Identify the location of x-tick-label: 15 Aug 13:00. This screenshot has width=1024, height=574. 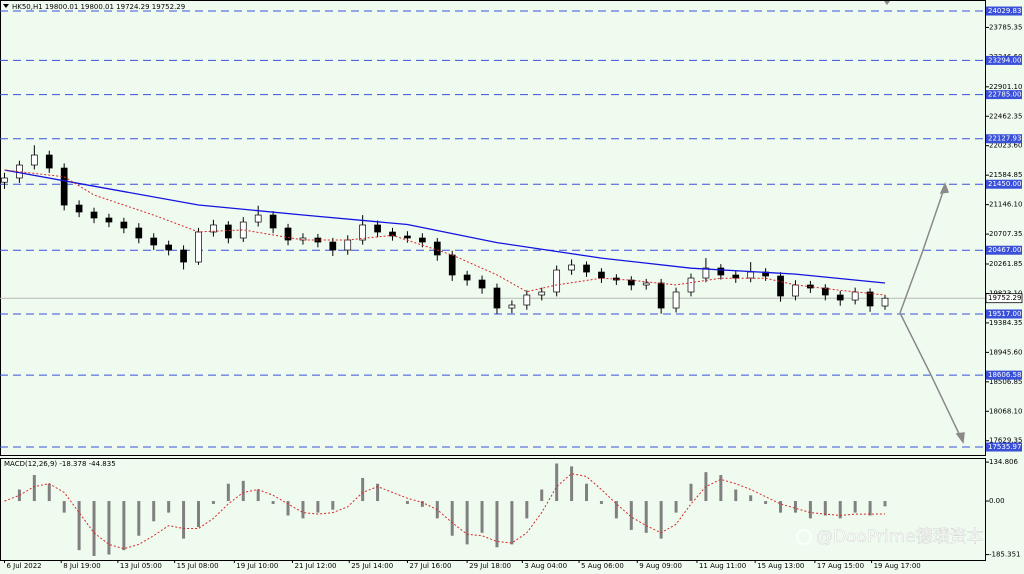
(780, 566).